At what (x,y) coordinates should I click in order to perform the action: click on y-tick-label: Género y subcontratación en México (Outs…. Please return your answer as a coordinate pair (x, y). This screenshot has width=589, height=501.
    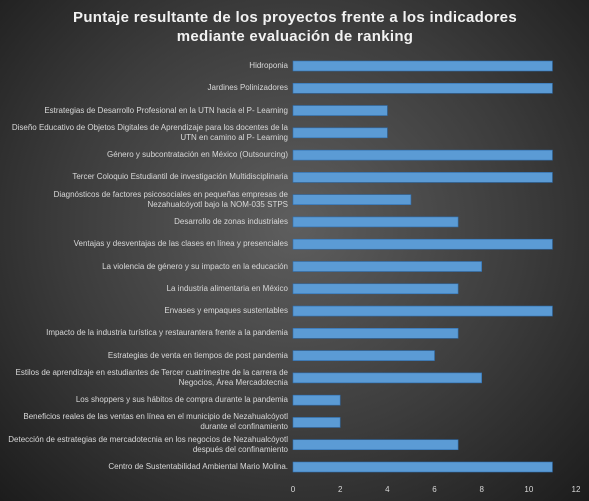
    Looking at the image, I should click on (197, 155).